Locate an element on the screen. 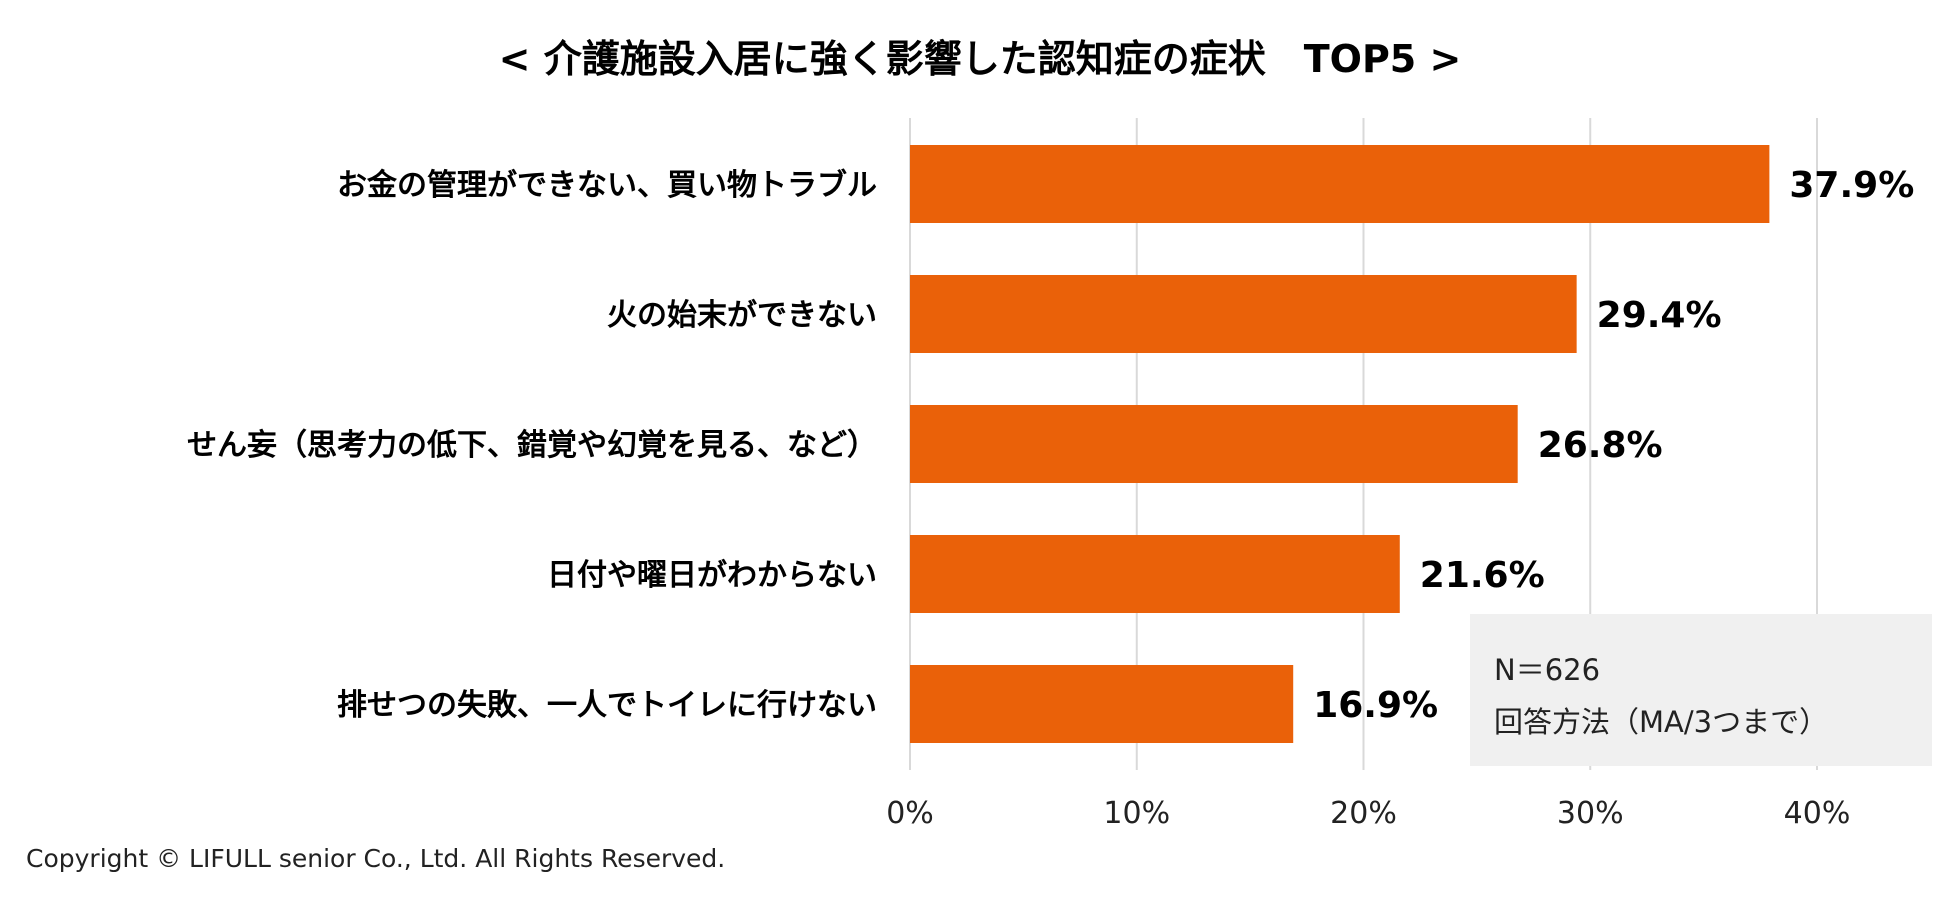  category-label: 排せつの失敗、一人でトイレに行けない is located at coordinates (607, 705).